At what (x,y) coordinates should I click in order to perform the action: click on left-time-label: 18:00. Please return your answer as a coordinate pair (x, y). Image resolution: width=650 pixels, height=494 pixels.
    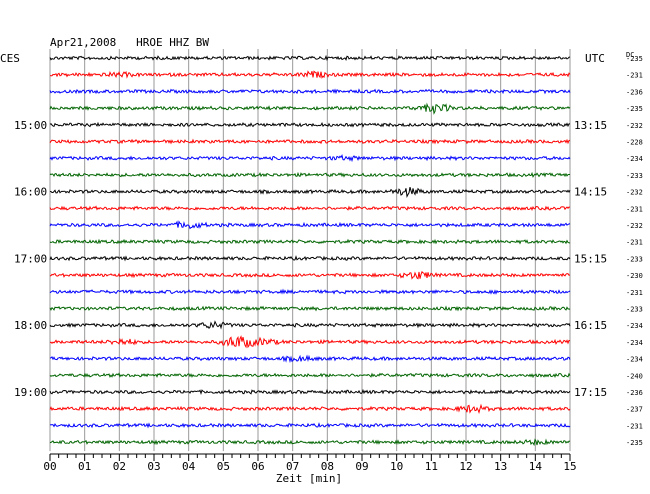
    Looking at the image, I should click on (30, 325).